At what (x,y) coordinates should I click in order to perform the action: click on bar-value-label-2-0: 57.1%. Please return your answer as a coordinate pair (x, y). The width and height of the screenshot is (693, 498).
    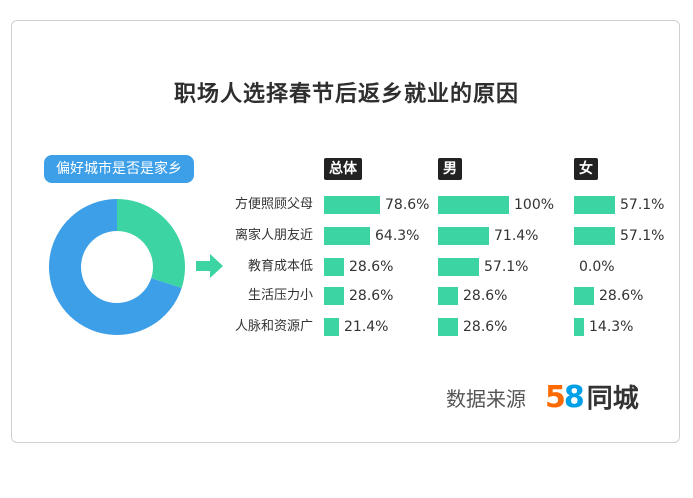
    Looking at the image, I should click on (642, 205).